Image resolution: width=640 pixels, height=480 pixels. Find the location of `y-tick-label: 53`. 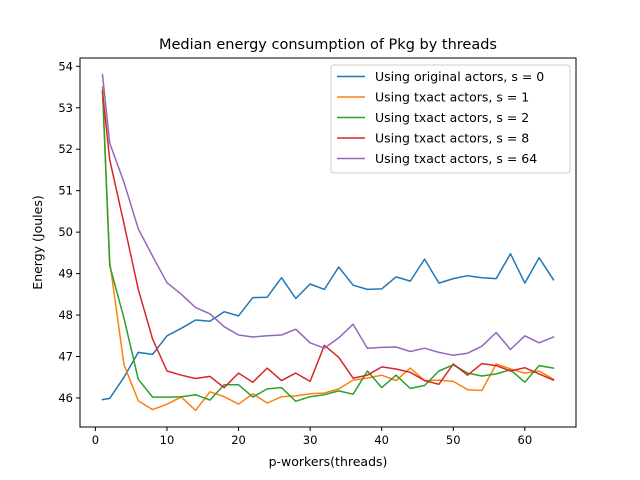

y-tick-label: 53 is located at coordinates (65, 108).